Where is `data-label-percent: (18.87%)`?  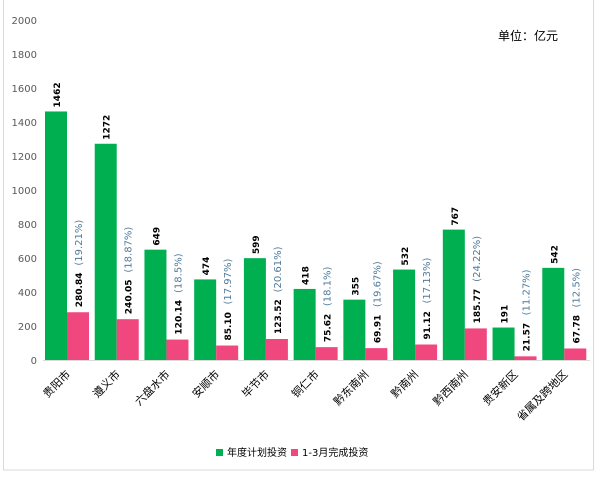 data-label-percent: (18.87%) is located at coordinates (129, 250).